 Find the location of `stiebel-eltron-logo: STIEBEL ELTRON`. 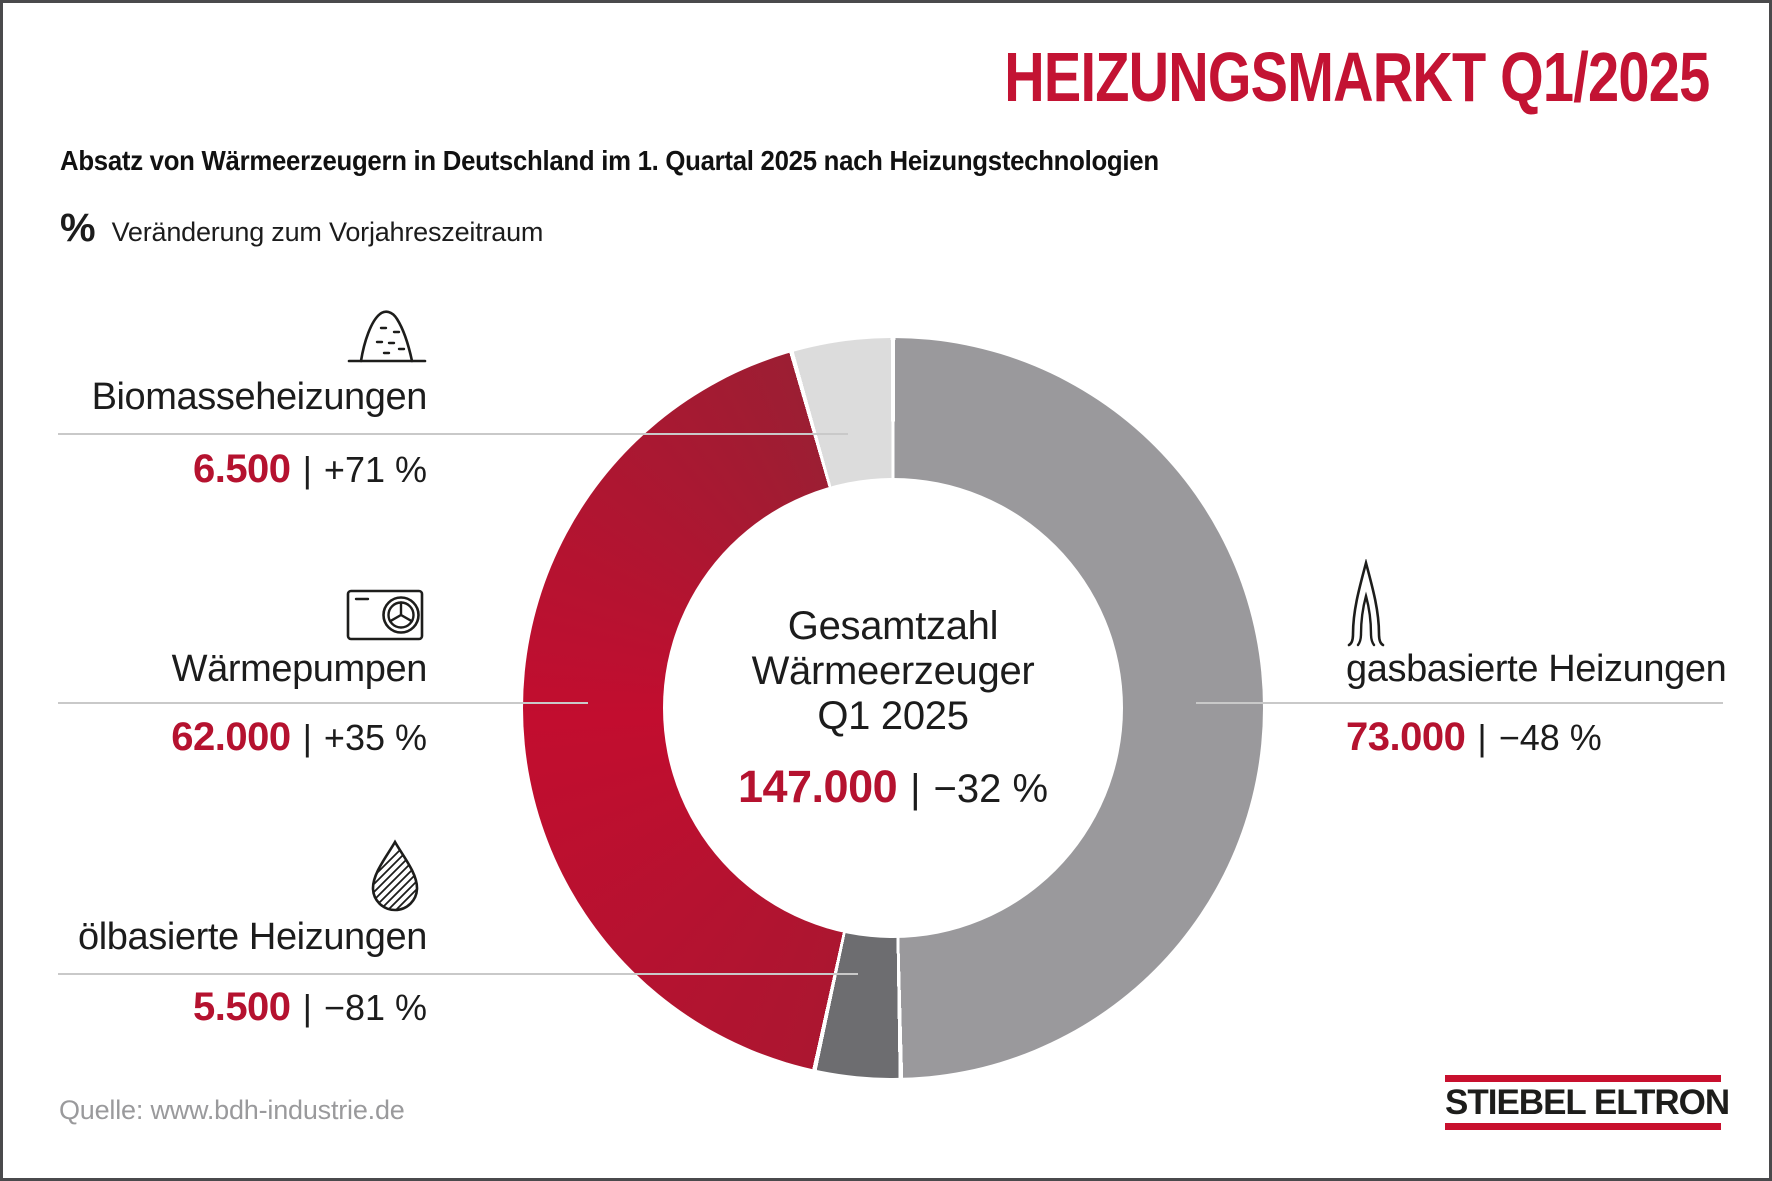

stiebel-eltron-logo: STIEBEL ELTRON is located at coordinates (1587, 1102).